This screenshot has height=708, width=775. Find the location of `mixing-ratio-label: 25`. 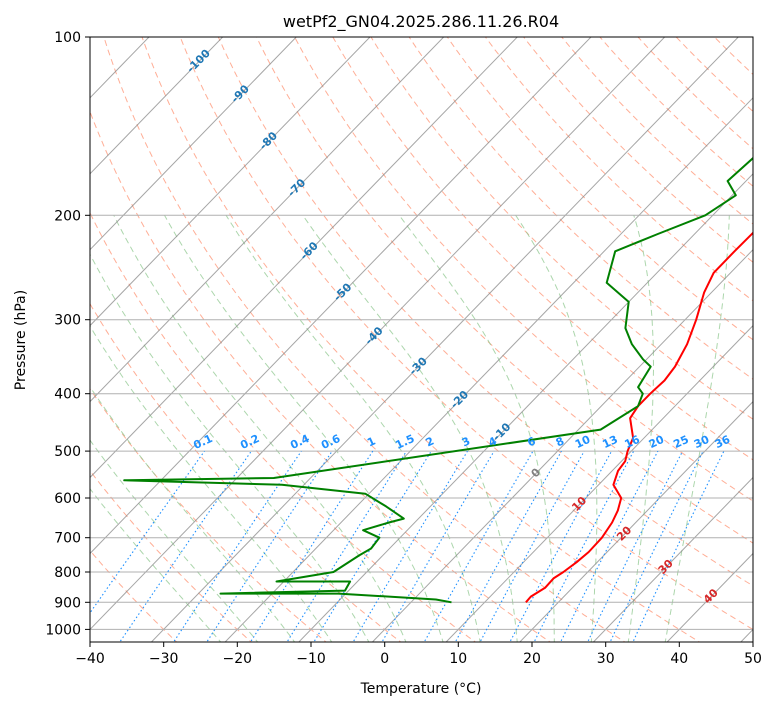

mixing-ratio-label: 25 is located at coordinates (680, 442).